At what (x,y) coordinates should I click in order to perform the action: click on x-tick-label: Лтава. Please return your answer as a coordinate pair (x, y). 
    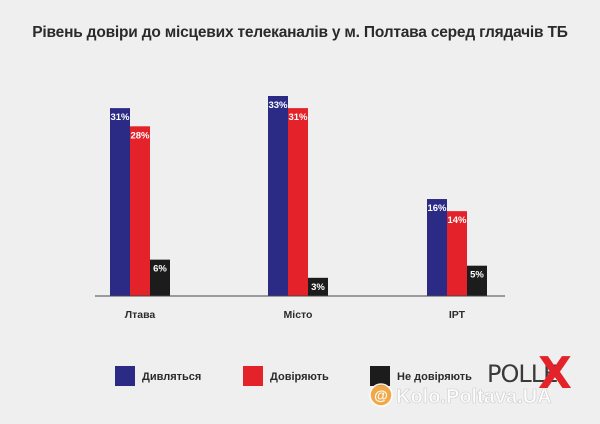
    Looking at the image, I should click on (140, 315).